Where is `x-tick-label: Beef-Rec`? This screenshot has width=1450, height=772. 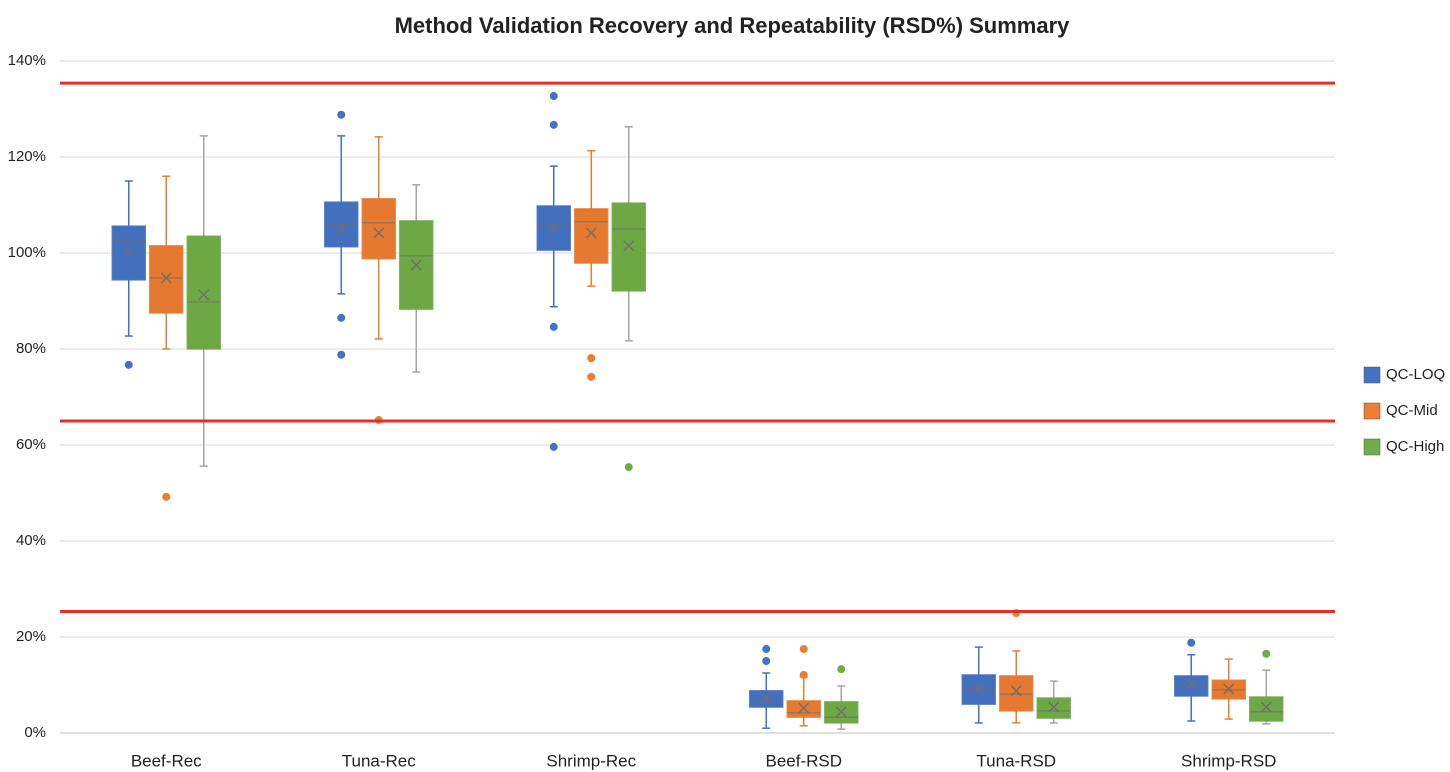 x-tick-label: Beef-Rec is located at coordinates (166, 760).